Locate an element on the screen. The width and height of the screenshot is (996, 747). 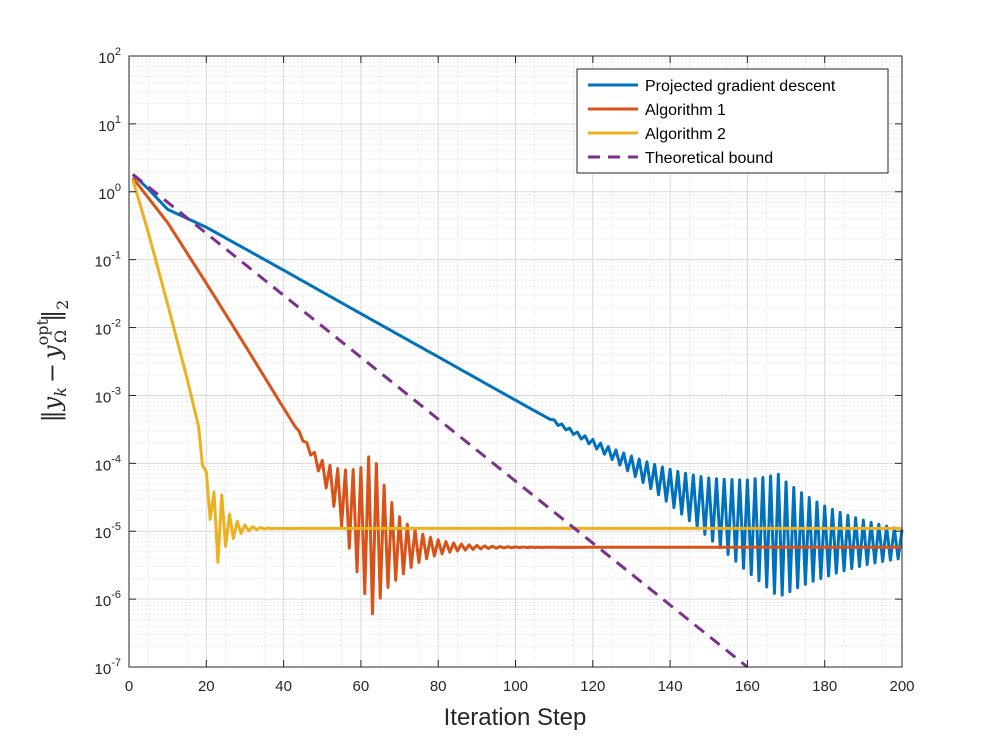
x-tick-label: 160 is located at coordinates (747, 686).